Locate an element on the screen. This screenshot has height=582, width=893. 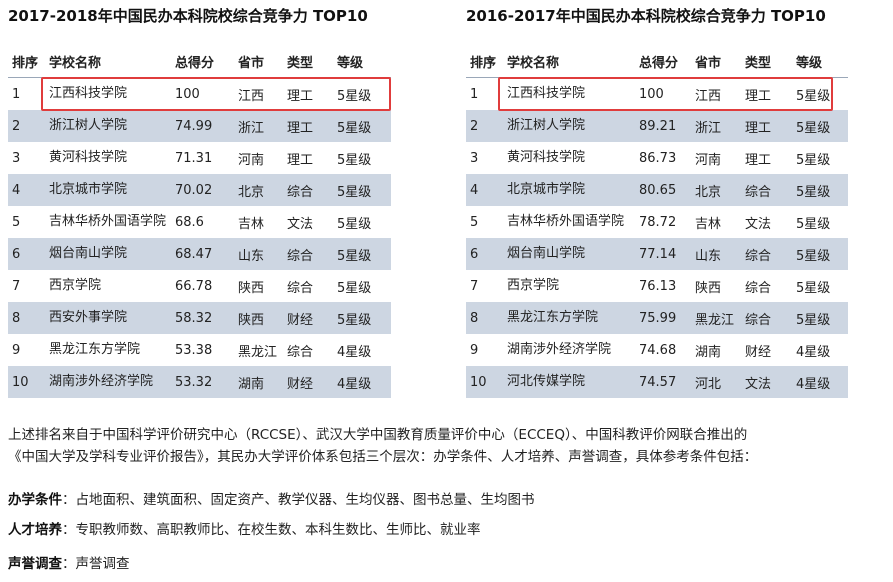
province: 河北 is located at coordinates (716, 382).